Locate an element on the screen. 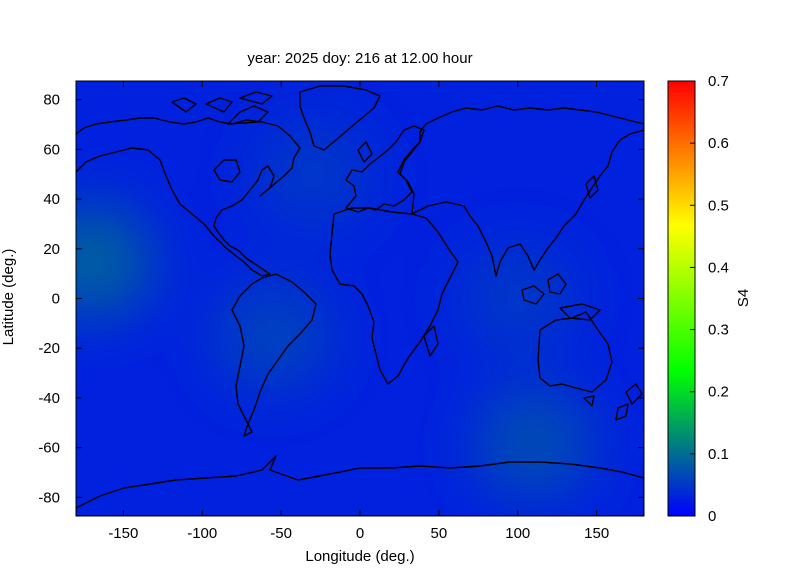 The width and height of the screenshot is (799, 582). x-tick-label: -50 is located at coordinates (281, 533).